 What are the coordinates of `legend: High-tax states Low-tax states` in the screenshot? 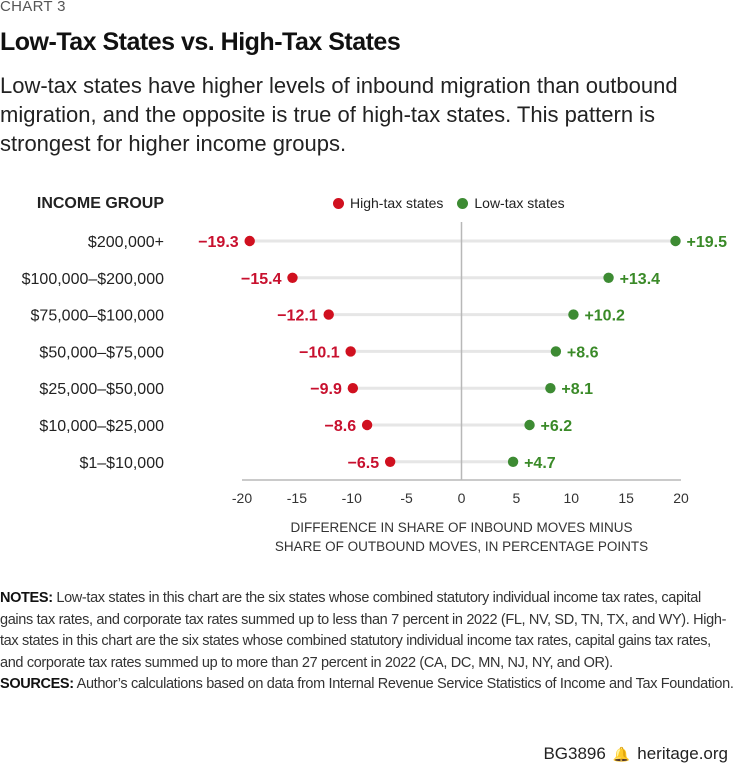 It's located at (456, 203).